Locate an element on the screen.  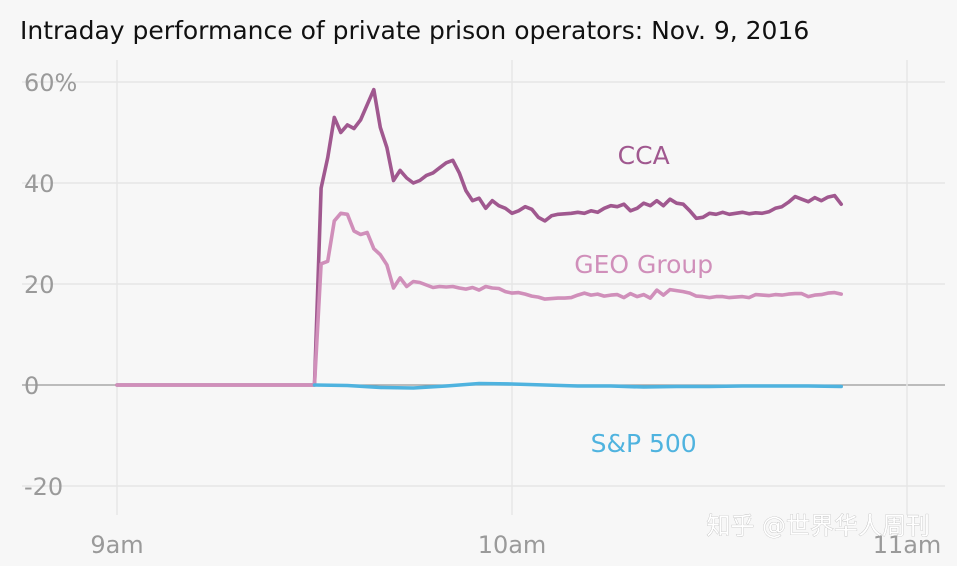
y-tick-label: 0 is located at coordinates (31, 386).